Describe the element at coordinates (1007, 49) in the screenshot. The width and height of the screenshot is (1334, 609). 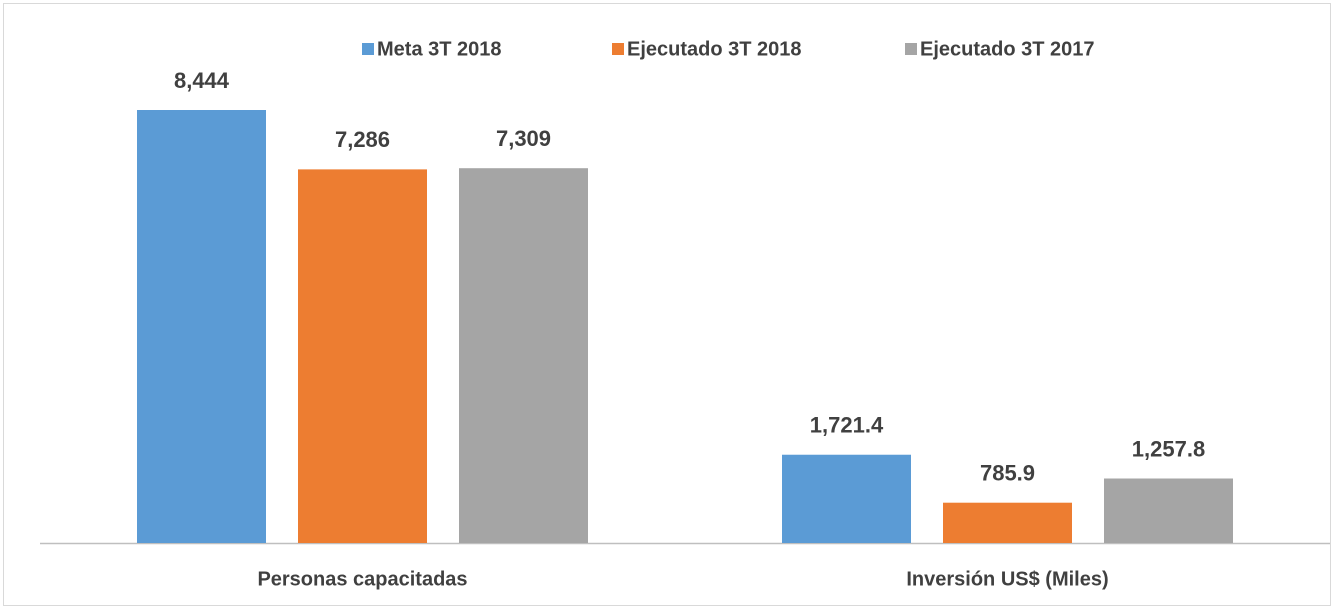
I see `legend-label: Ejecutado 3T 2017` at that location.